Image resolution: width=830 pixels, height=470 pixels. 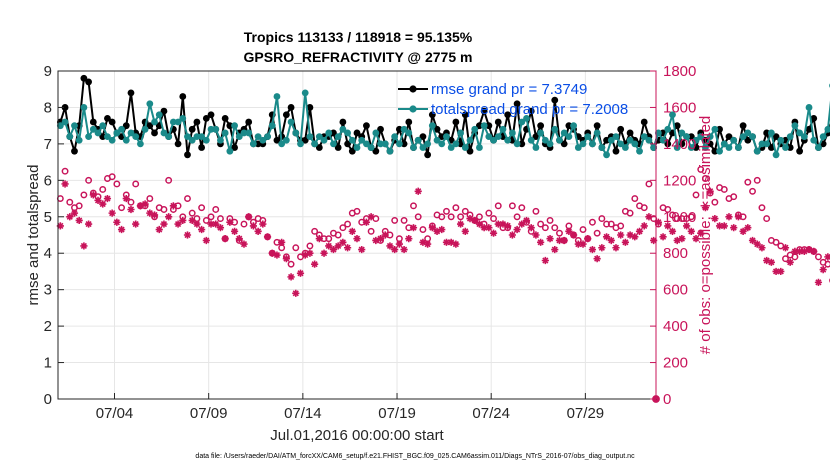 What do you see at coordinates (357, 435) in the screenshot?
I see `x-axis-label: Jul.01,2016 00:00:00 start` at bounding box center [357, 435].